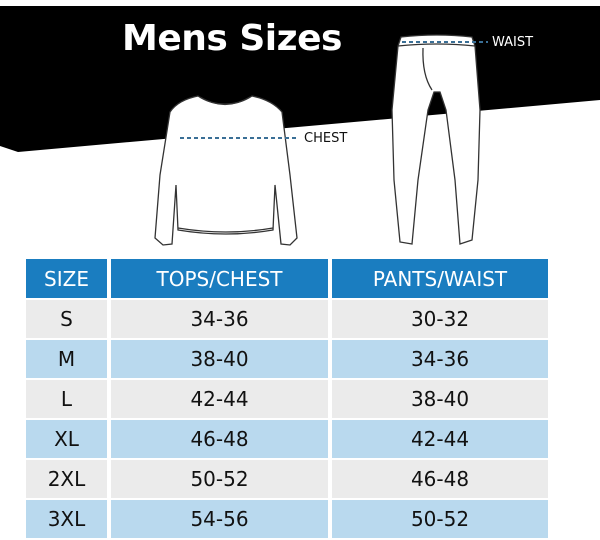 The image size is (600, 540). I want to click on size-cell: S, so click(66, 319).